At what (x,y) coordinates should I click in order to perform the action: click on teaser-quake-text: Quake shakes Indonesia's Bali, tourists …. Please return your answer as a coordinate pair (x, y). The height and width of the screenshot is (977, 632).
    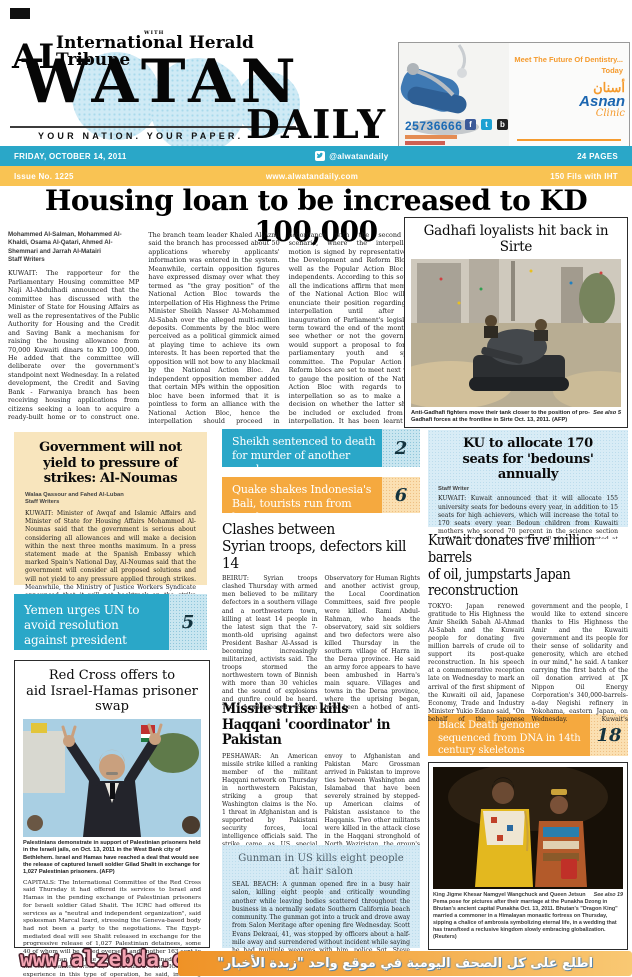
    Looking at the image, I should click on (302, 503).